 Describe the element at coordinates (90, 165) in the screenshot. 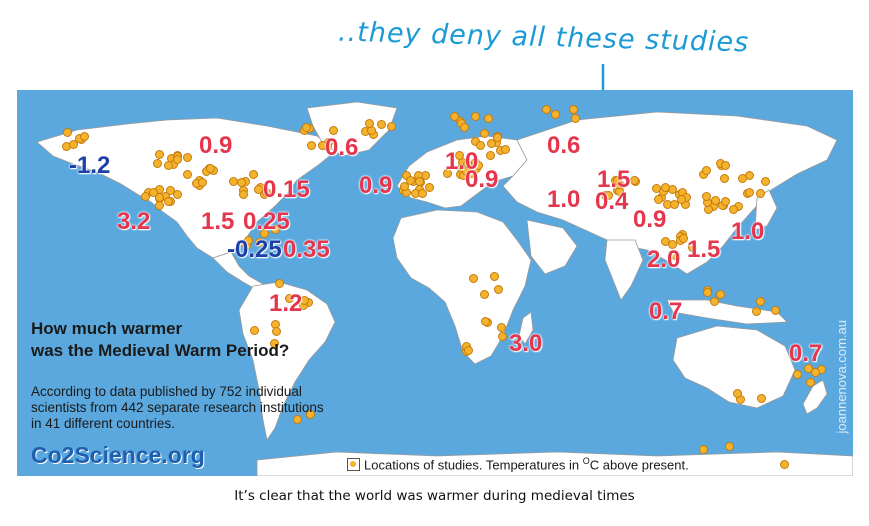

I see `temp-label-alaska: -1.2` at that location.